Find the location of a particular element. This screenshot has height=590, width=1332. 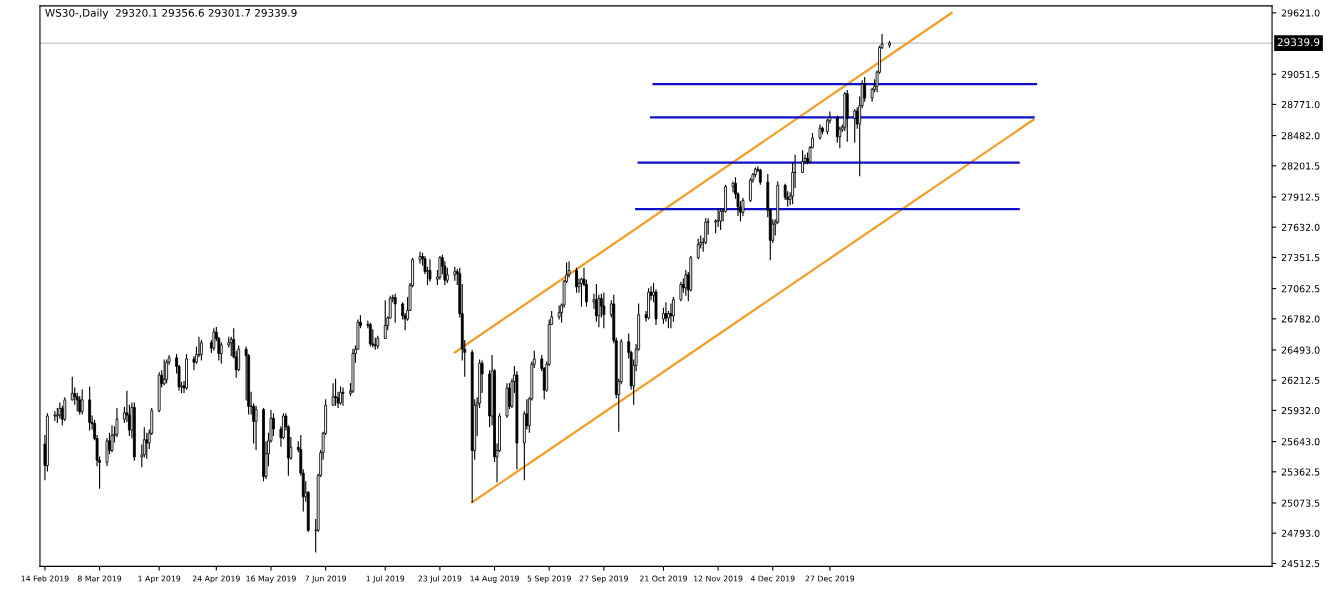

y-tick-label: 27351.5 is located at coordinates (1300, 258).